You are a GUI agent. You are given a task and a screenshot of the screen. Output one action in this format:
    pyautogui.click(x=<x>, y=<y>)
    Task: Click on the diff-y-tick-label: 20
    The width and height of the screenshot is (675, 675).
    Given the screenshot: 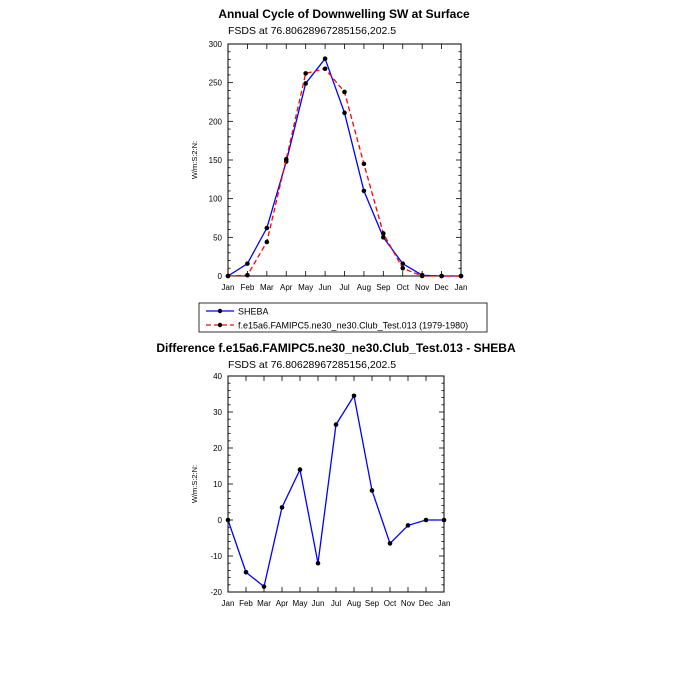 What is the action you would take?
    pyautogui.click(x=217, y=448)
    